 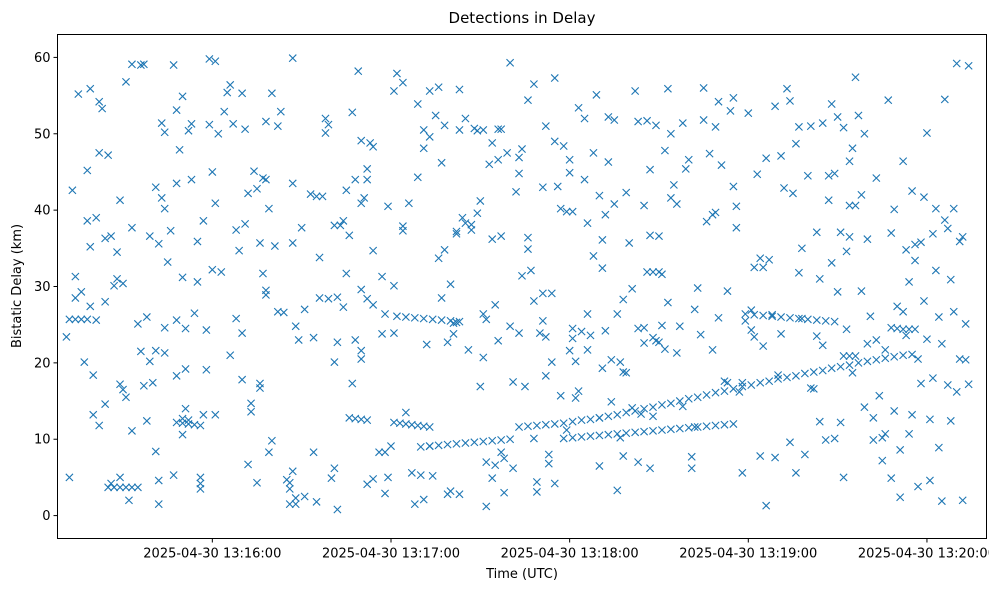 I want to click on x-tick-label: 2025-04-30 13:17:00, so click(x=391, y=554).